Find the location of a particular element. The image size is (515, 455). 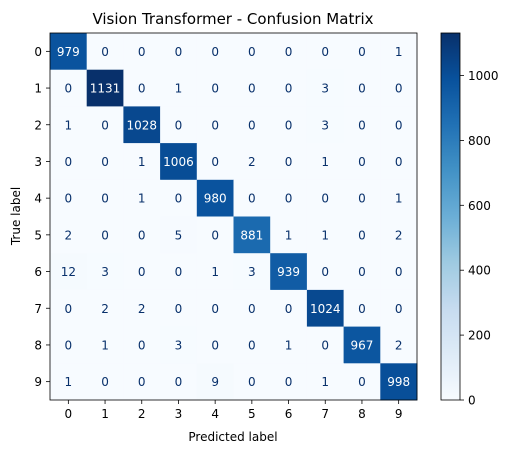

colorbar-tick-label: 0 is located at coordinates (472, 401).